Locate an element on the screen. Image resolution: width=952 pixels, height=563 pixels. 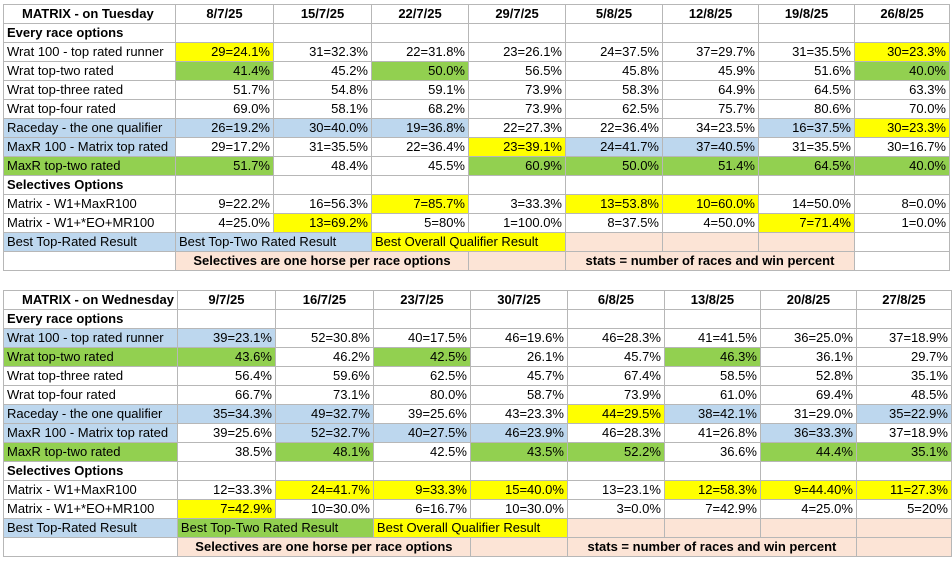
value-cell: 4=50.0% is located at coordinates (710, 223).